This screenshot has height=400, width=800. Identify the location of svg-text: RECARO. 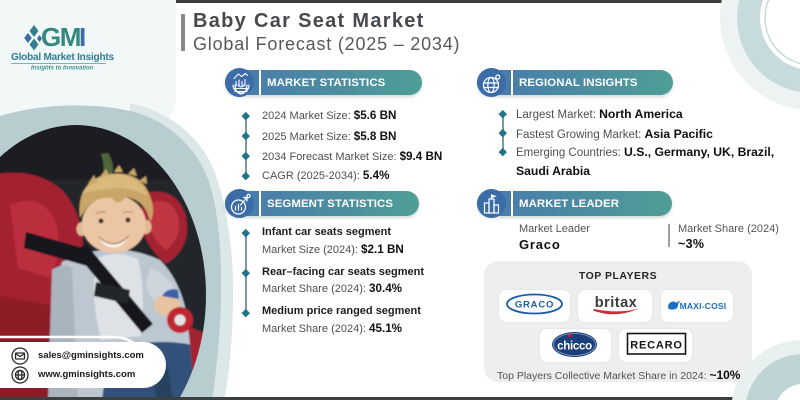
(656, 346).